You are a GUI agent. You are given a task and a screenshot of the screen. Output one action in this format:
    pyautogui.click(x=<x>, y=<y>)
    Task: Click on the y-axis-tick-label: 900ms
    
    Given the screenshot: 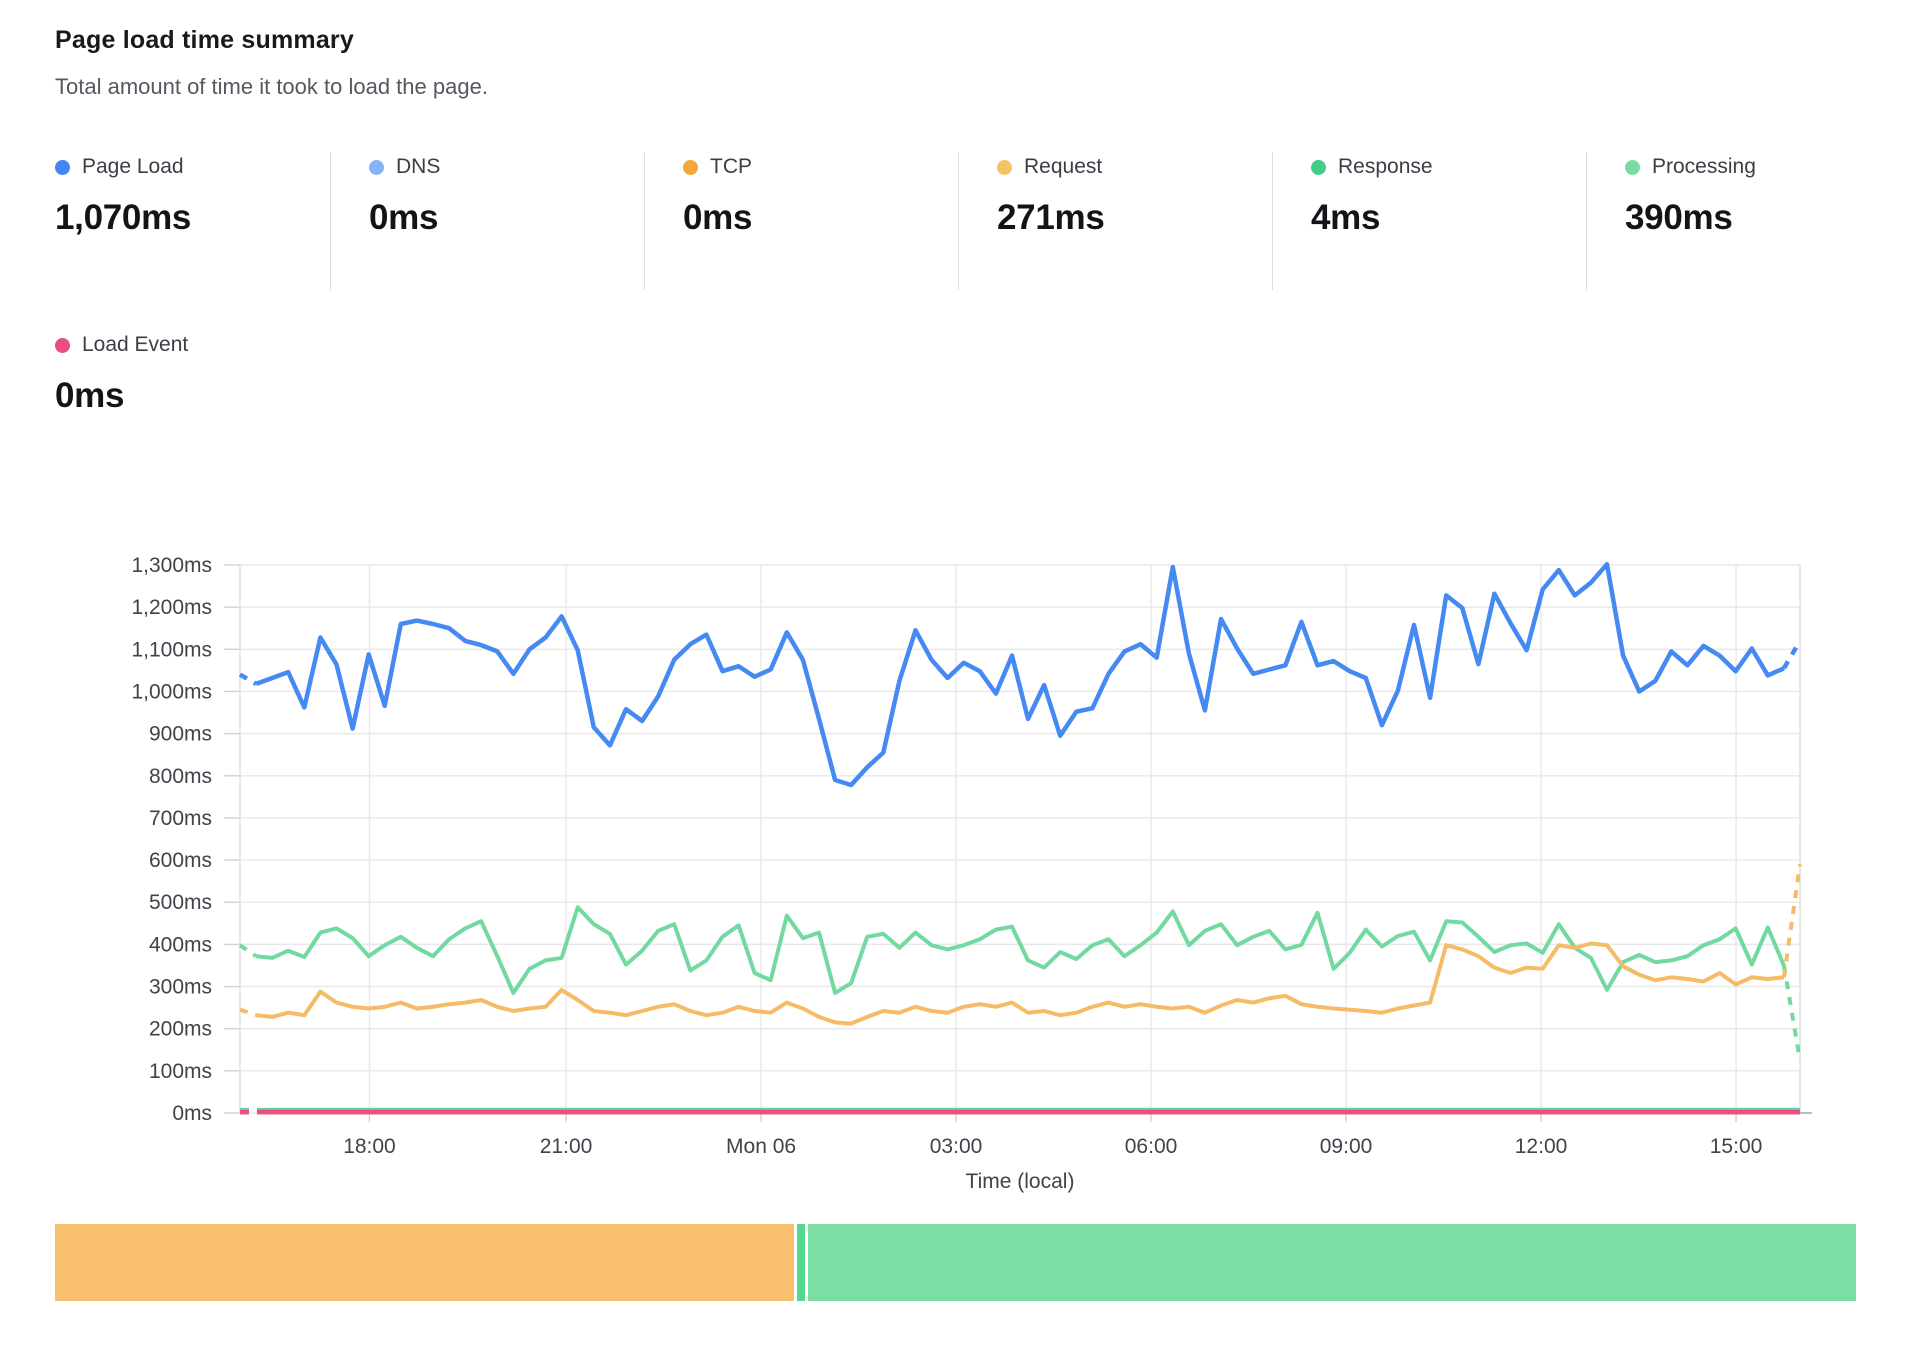 What is the action you would take?
    pyautogui.click(x=180, y=734)
    